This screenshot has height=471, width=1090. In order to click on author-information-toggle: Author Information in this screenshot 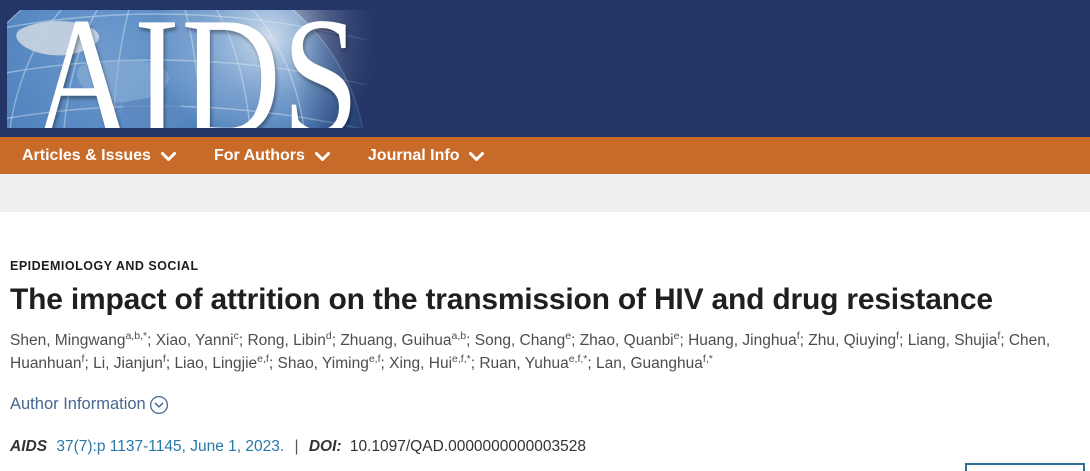, I will do `click(89, 404)`.